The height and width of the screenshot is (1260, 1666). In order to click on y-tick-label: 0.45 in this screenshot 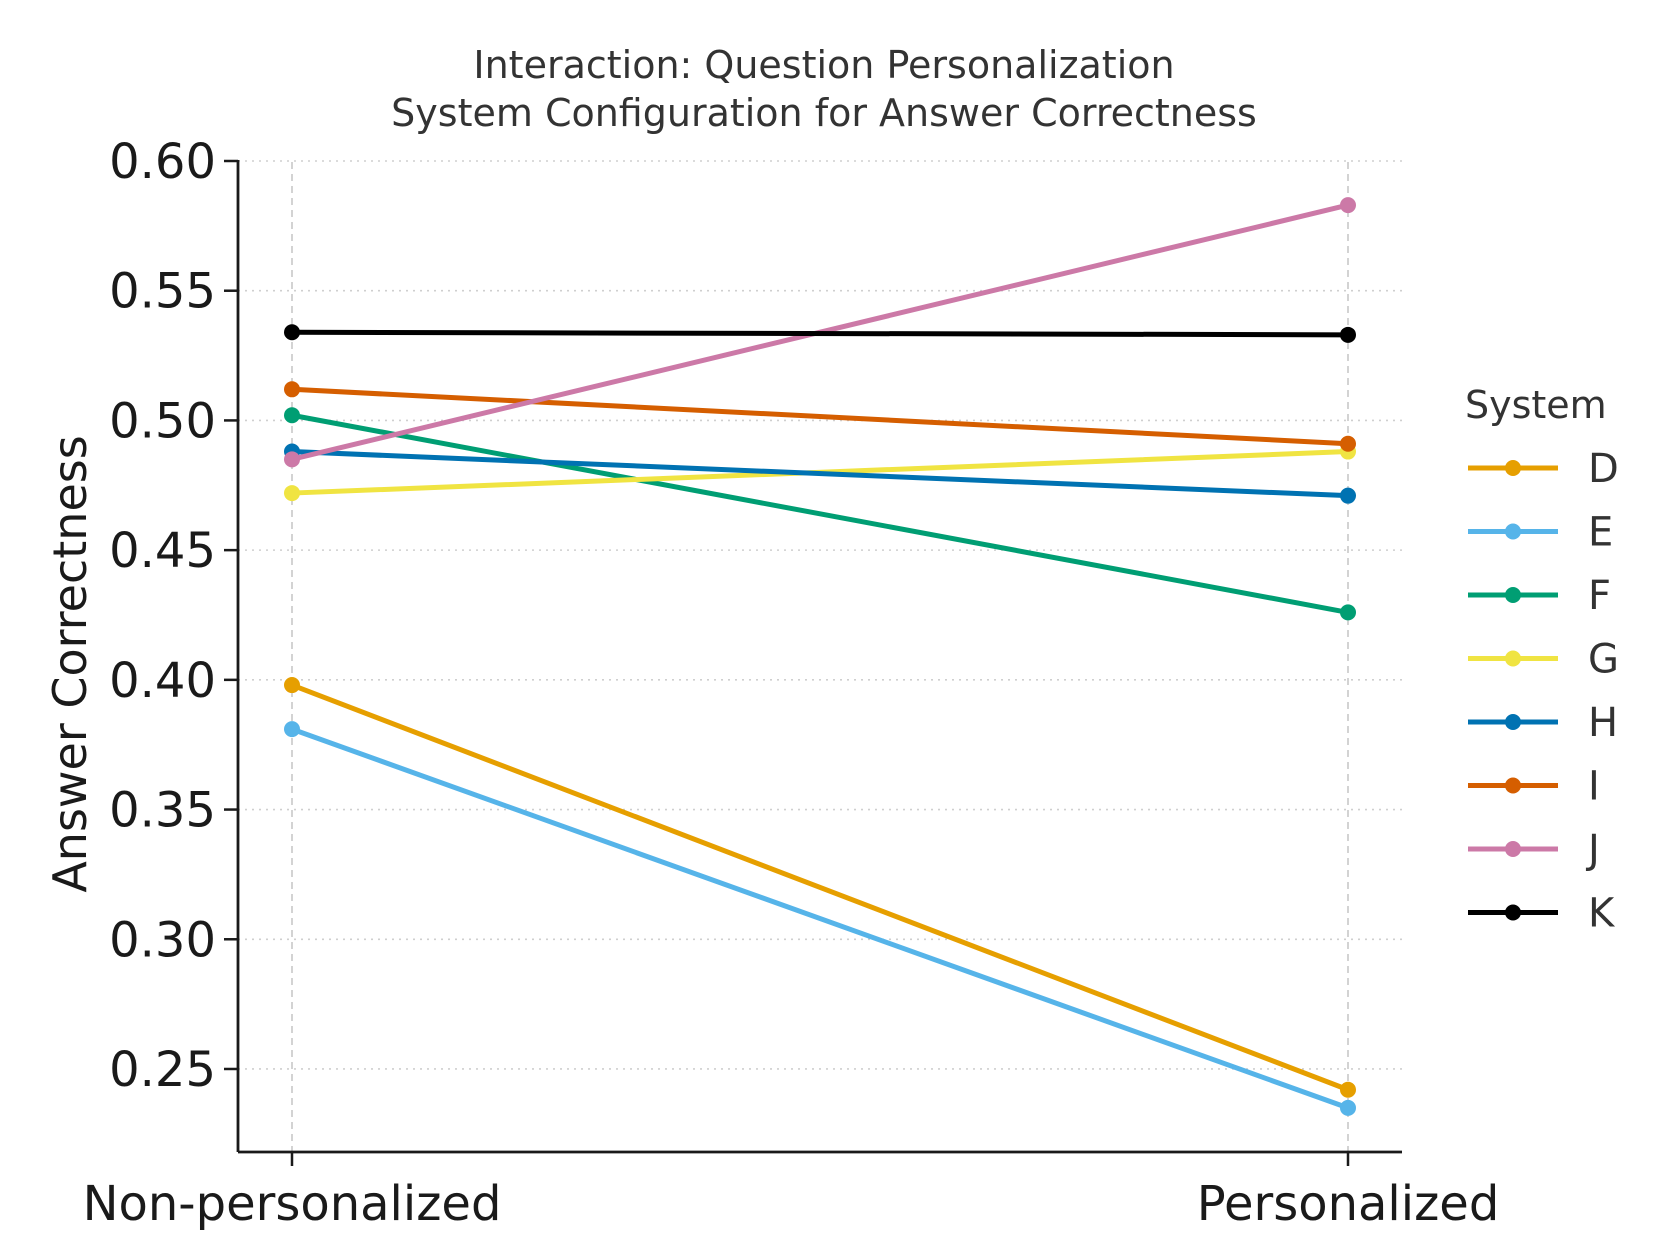, I will do `click(162, 551)`.